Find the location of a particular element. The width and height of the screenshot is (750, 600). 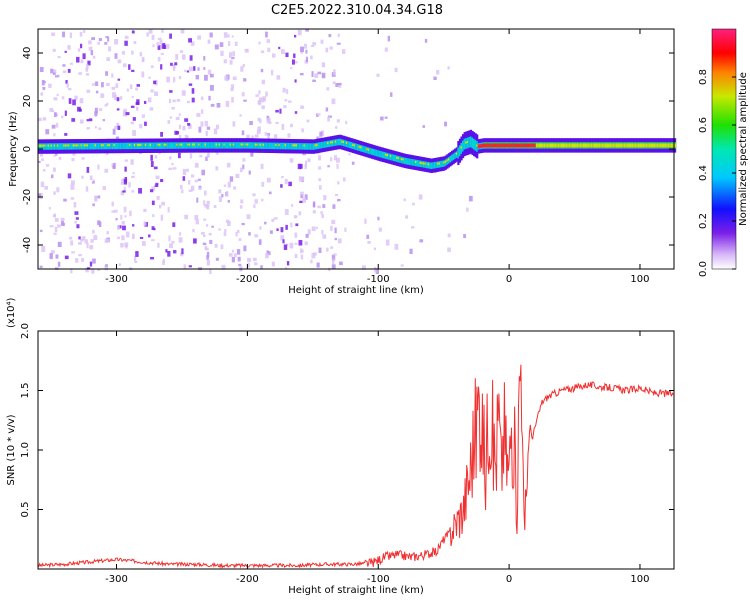

spectrogram-ytick-label: 20 is located at coordinates (27, 101).